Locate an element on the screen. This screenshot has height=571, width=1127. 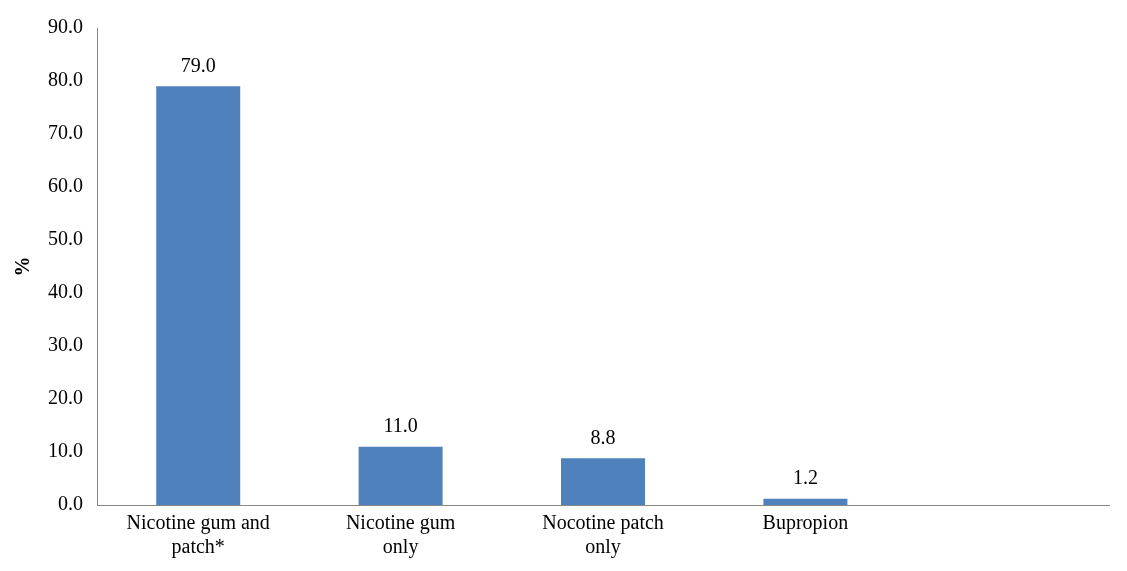
y-tick-label: 60.0 is located at coordinates (65, 185).